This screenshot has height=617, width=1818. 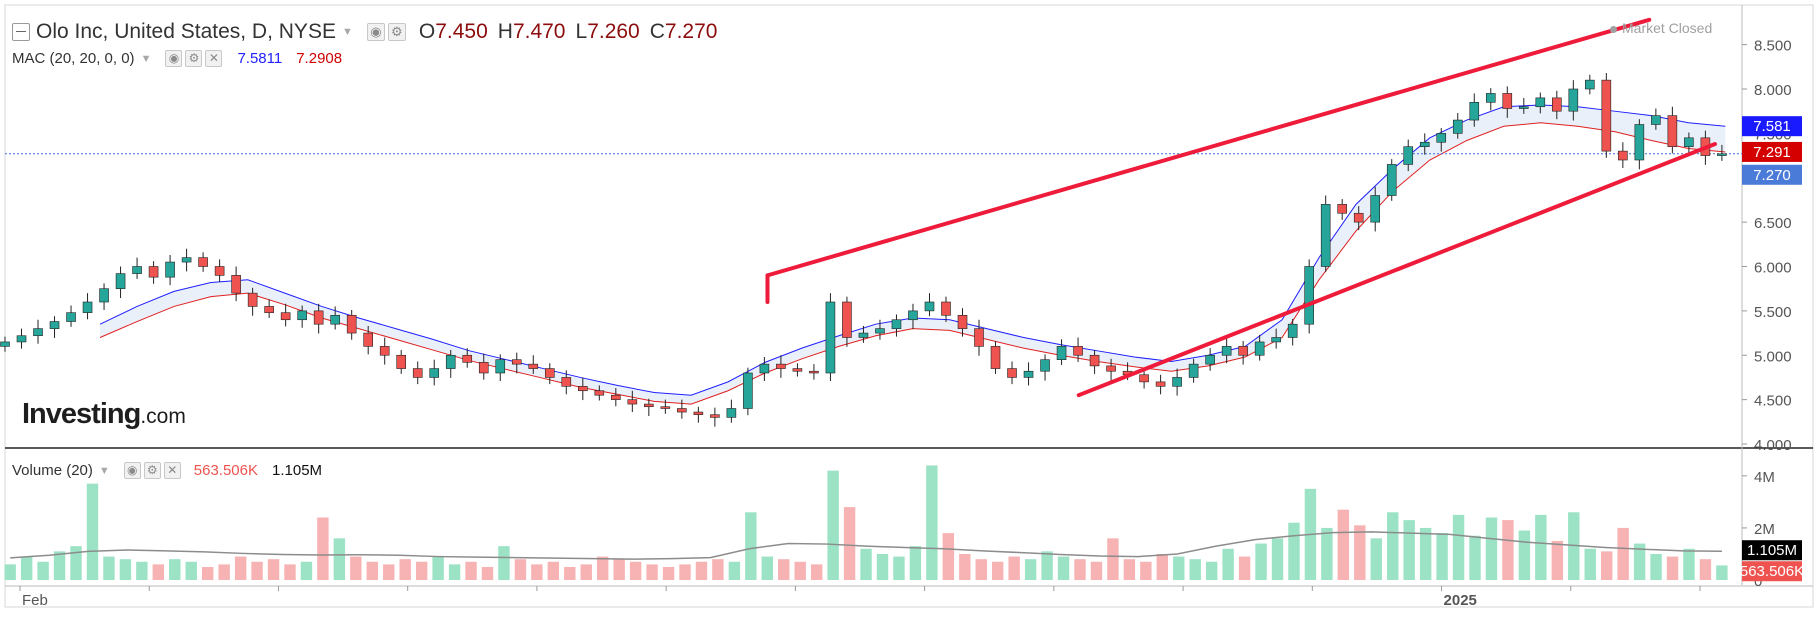 I want to click on mac-indicator-legend: MAC (20, 20, 0, 0) ▼ ◉ ⚙ ✕ 7.5811 7.2908, so click(x=177, y=58).